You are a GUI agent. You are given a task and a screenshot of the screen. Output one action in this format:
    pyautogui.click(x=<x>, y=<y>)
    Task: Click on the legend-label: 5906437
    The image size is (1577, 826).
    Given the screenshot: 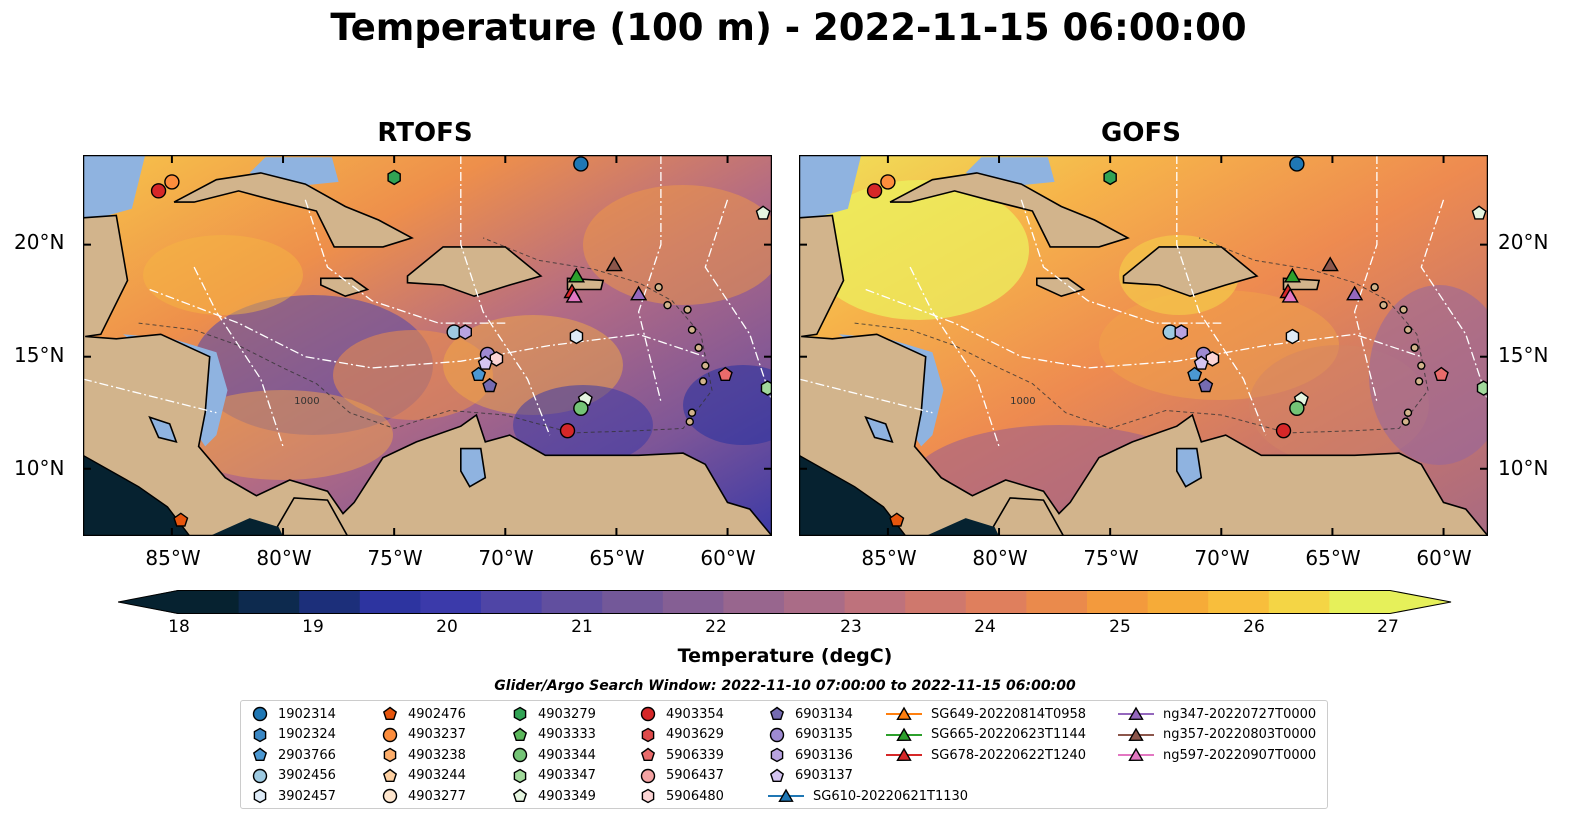 What is the action you would take?
    pyautogui.click(x=695, y=775)
    